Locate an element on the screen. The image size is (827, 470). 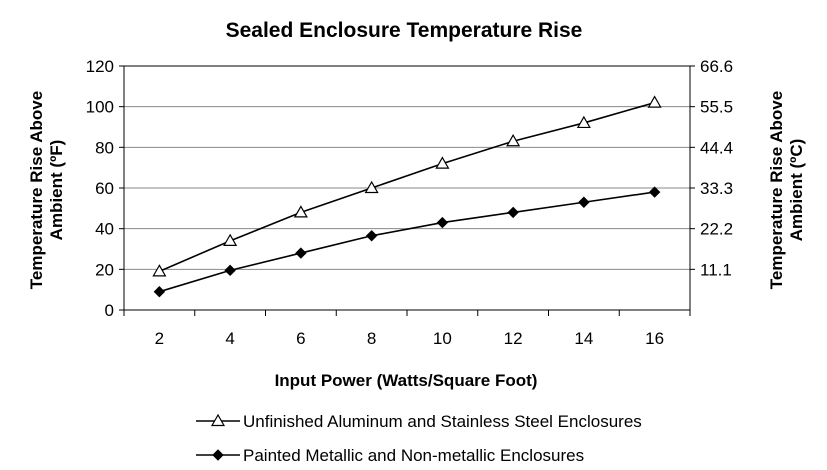
y-left-tick-label: 120 is located at coordinates (100, 66).